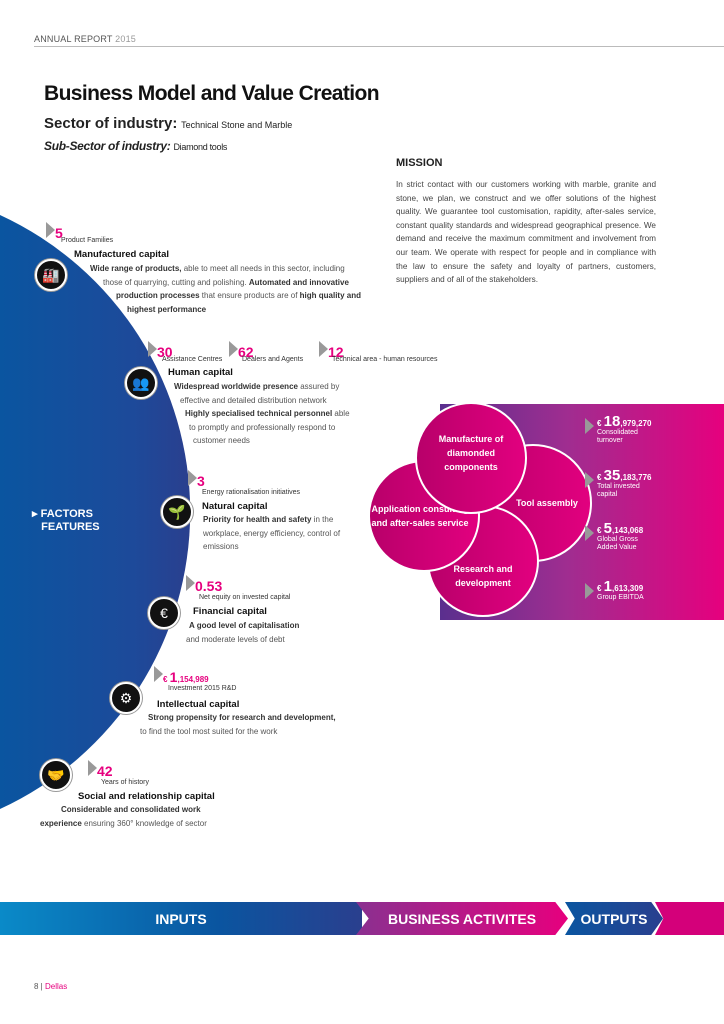 This screenshot has width=724, height=1024. What do you see at coordinates (419, 163) in the screenshot?
I see `mission-title: MISSION` at bounding box center [419, 163].